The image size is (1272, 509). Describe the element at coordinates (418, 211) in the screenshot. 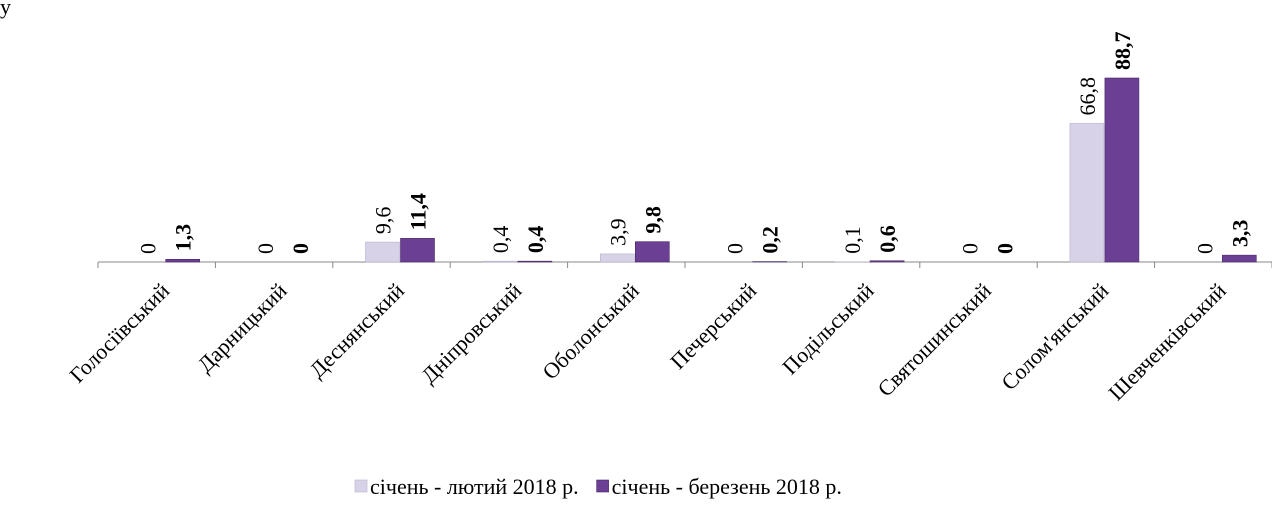

I see `value-label: 11,4` at that location.